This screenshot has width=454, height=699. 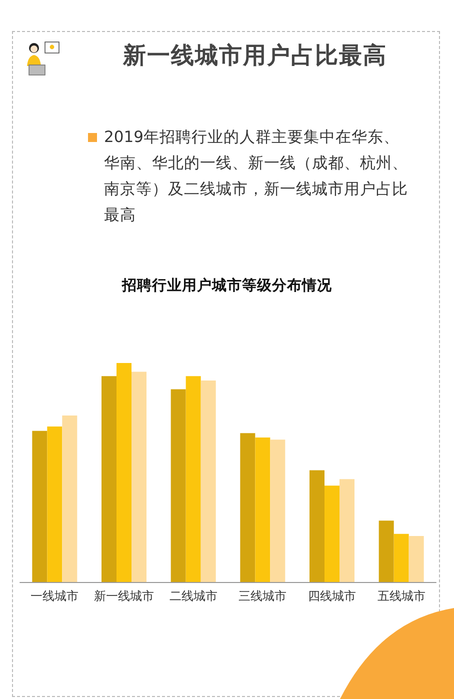 I want to click on x-tick-label: 新一线城市, so click(x=124, y=596).